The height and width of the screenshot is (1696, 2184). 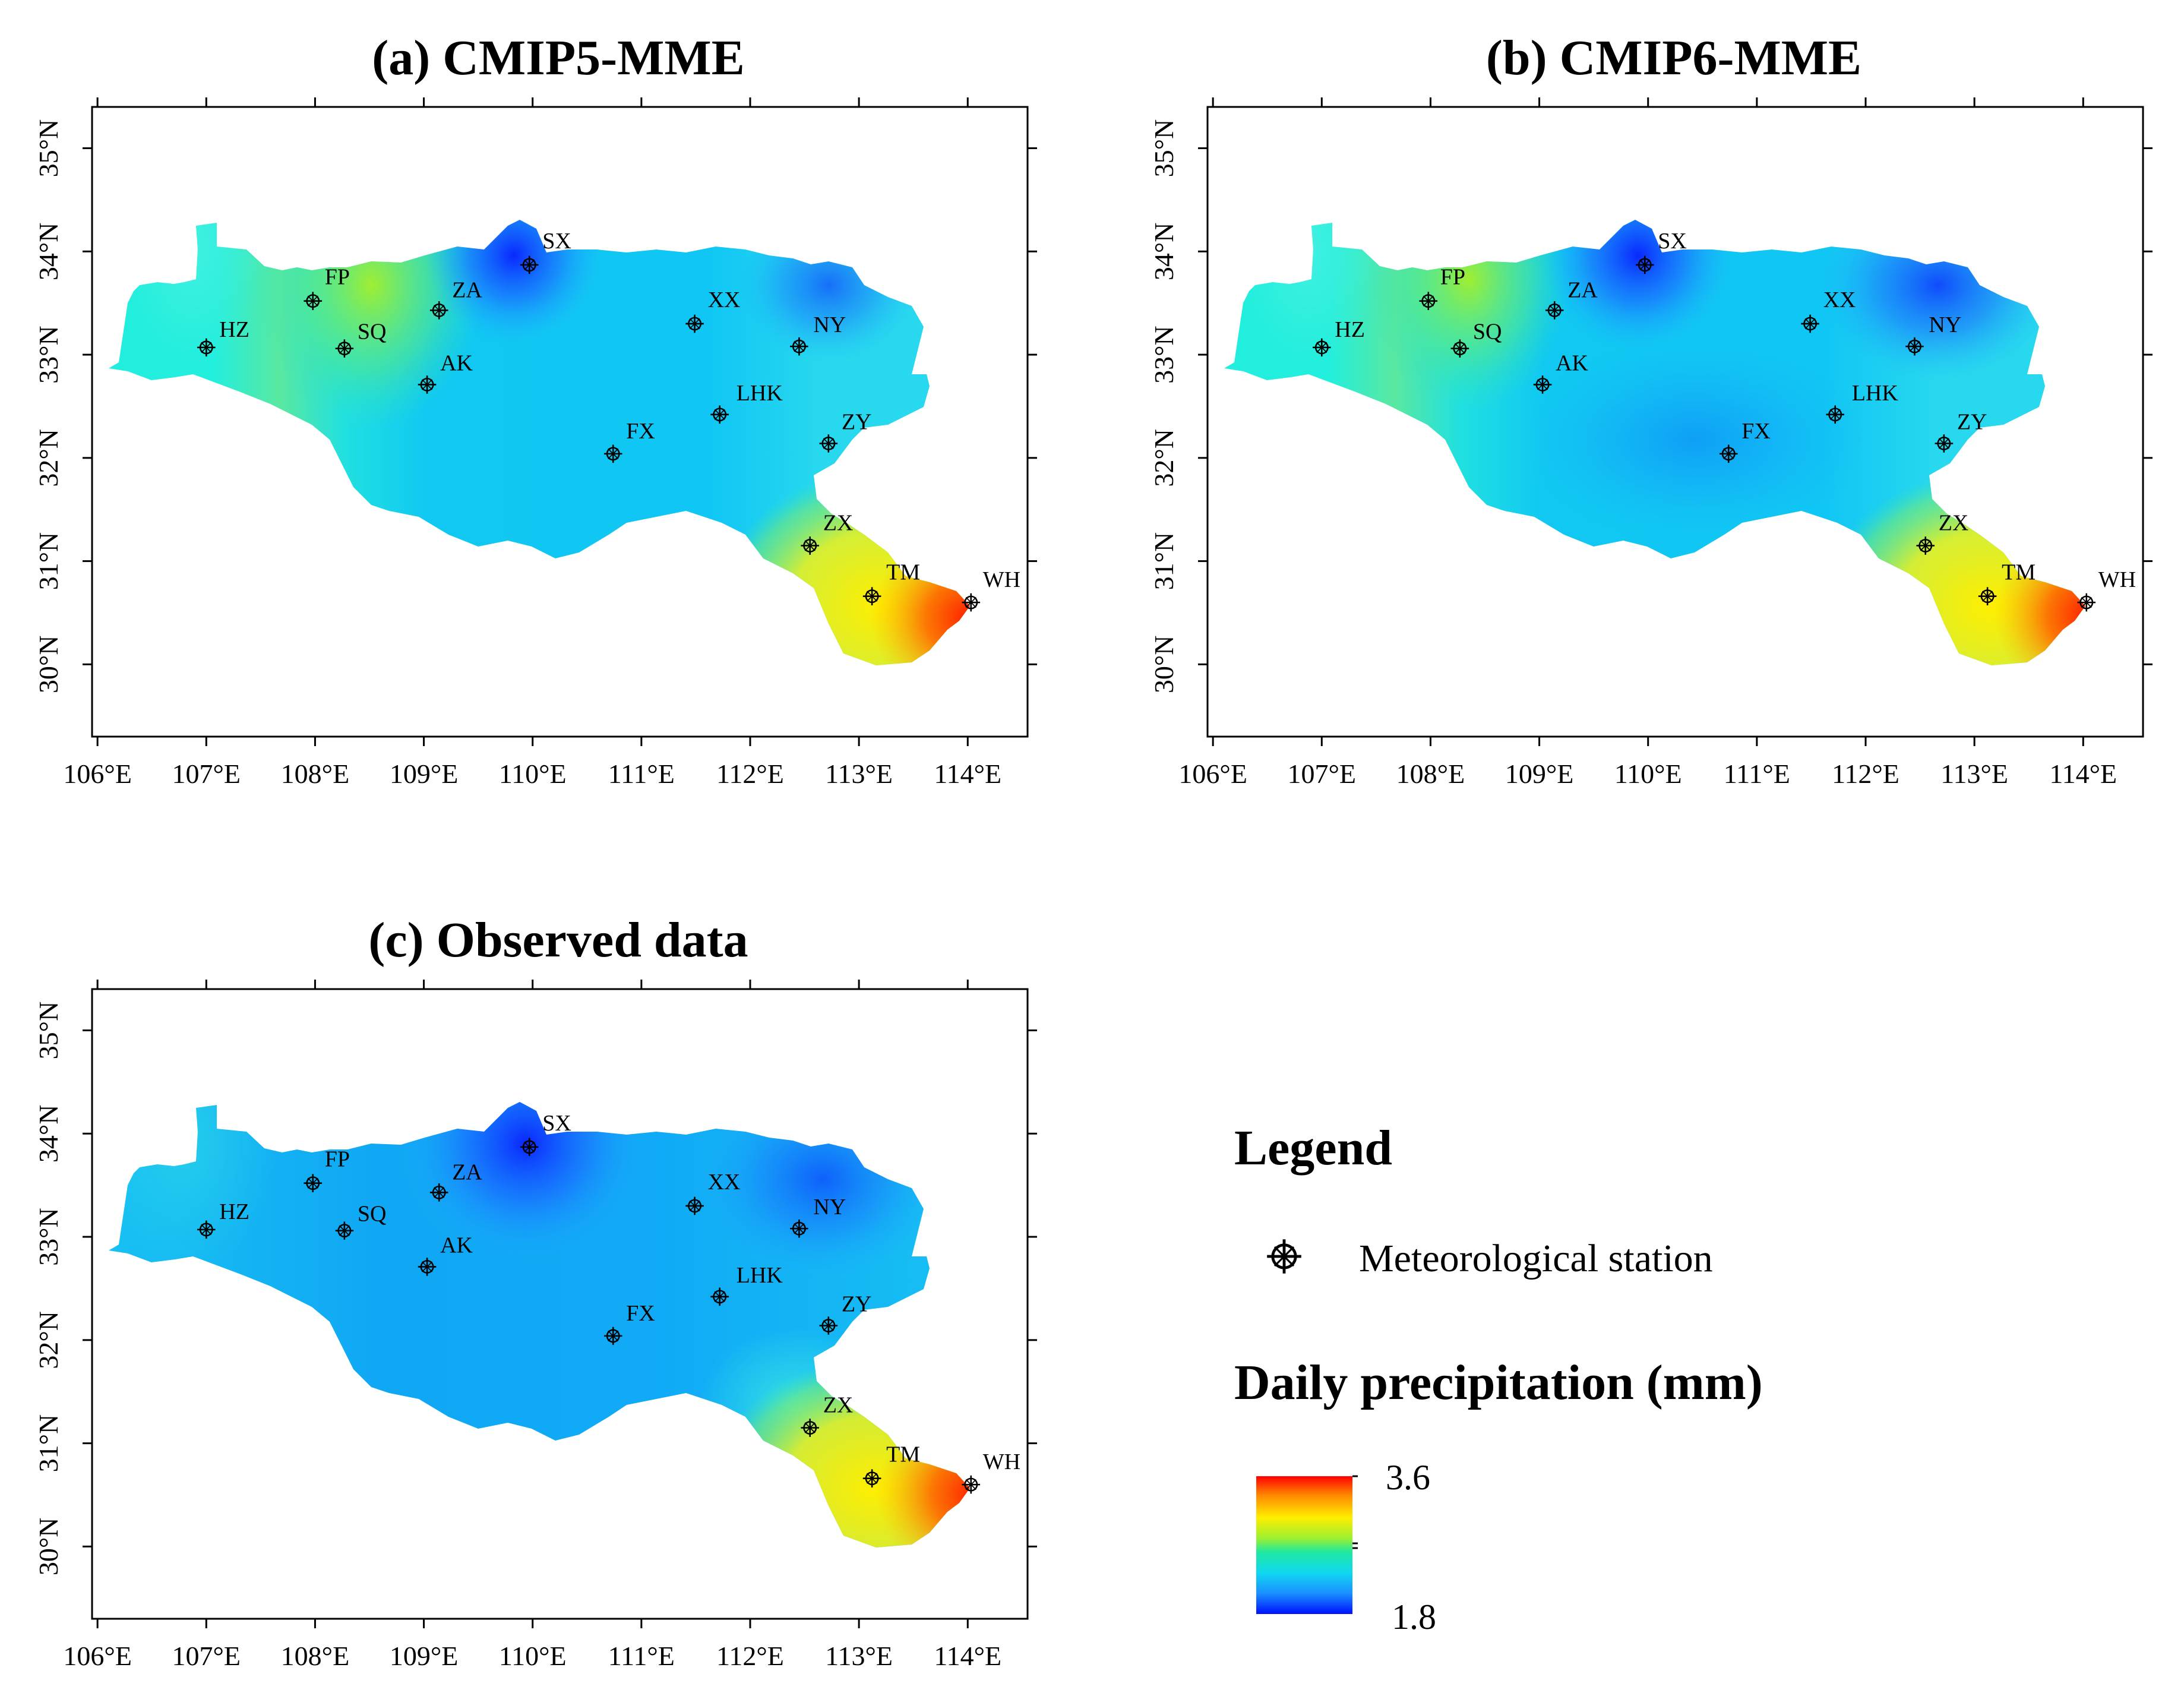 I want to click on lon-tick-label: 108°E, so click(x=315, y=774).